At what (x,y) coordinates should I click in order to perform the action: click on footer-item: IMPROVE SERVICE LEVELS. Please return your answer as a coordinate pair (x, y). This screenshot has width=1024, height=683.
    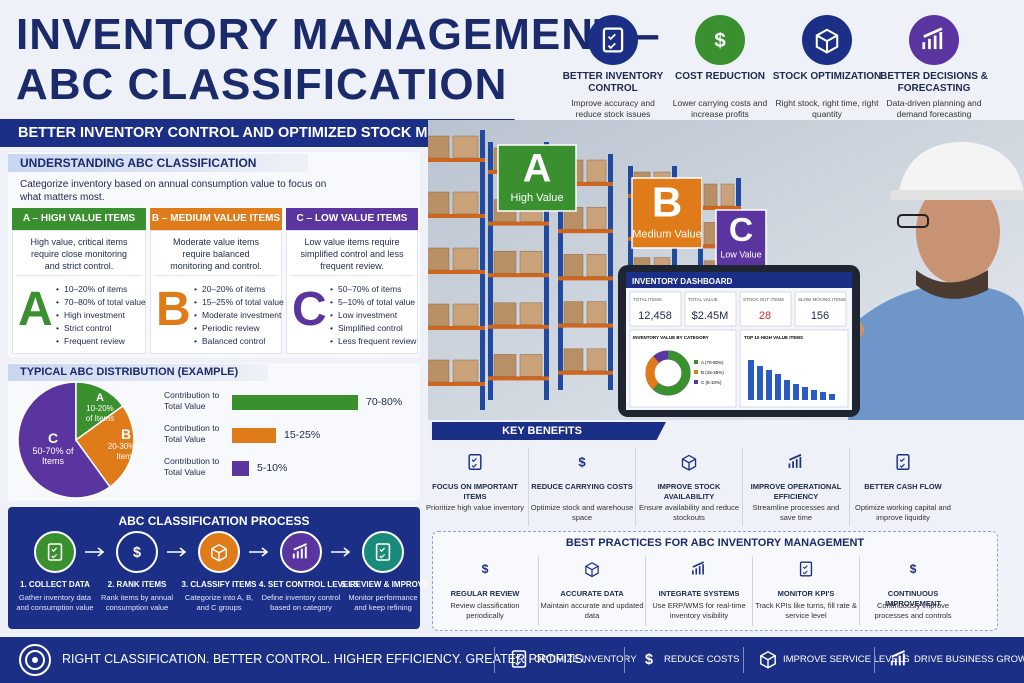
    Looking at the image, I should click on (846, 659).